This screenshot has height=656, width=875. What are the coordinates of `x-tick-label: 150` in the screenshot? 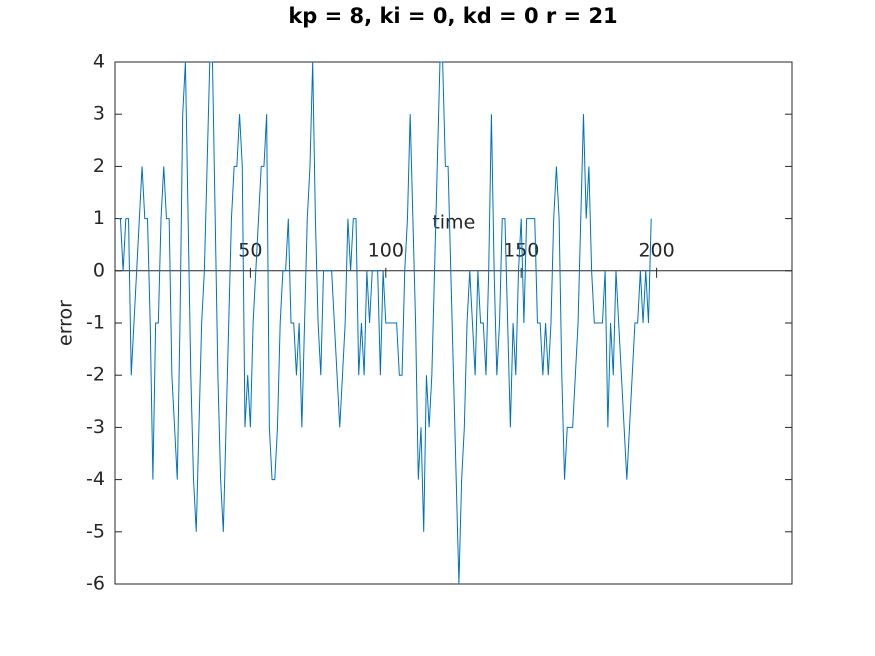 It's located at (521, 250).